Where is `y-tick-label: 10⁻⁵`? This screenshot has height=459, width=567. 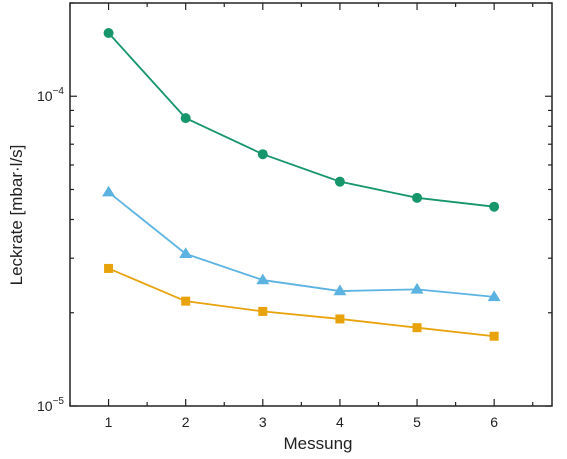 y-tick-label: 10⁻⁵ is located at coordinates (50, 405).